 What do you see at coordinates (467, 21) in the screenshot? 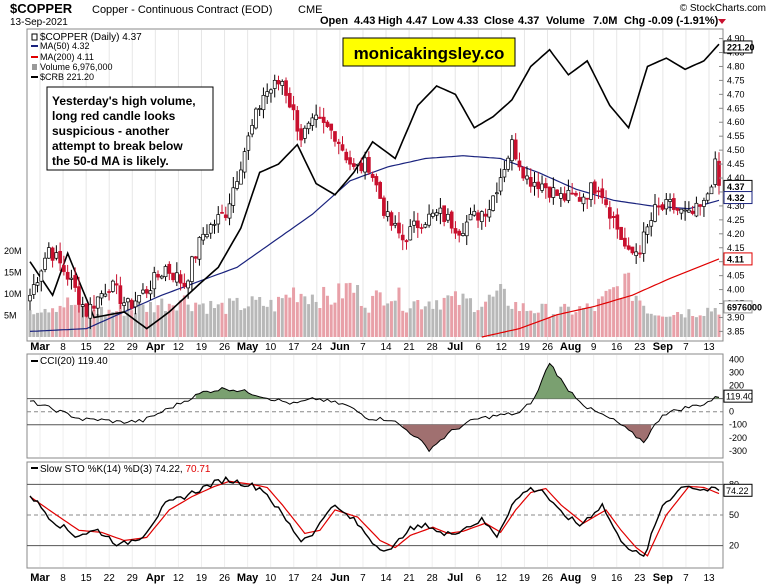
I see `ohlc-low: 4.33` at bounding box center [467, 21].